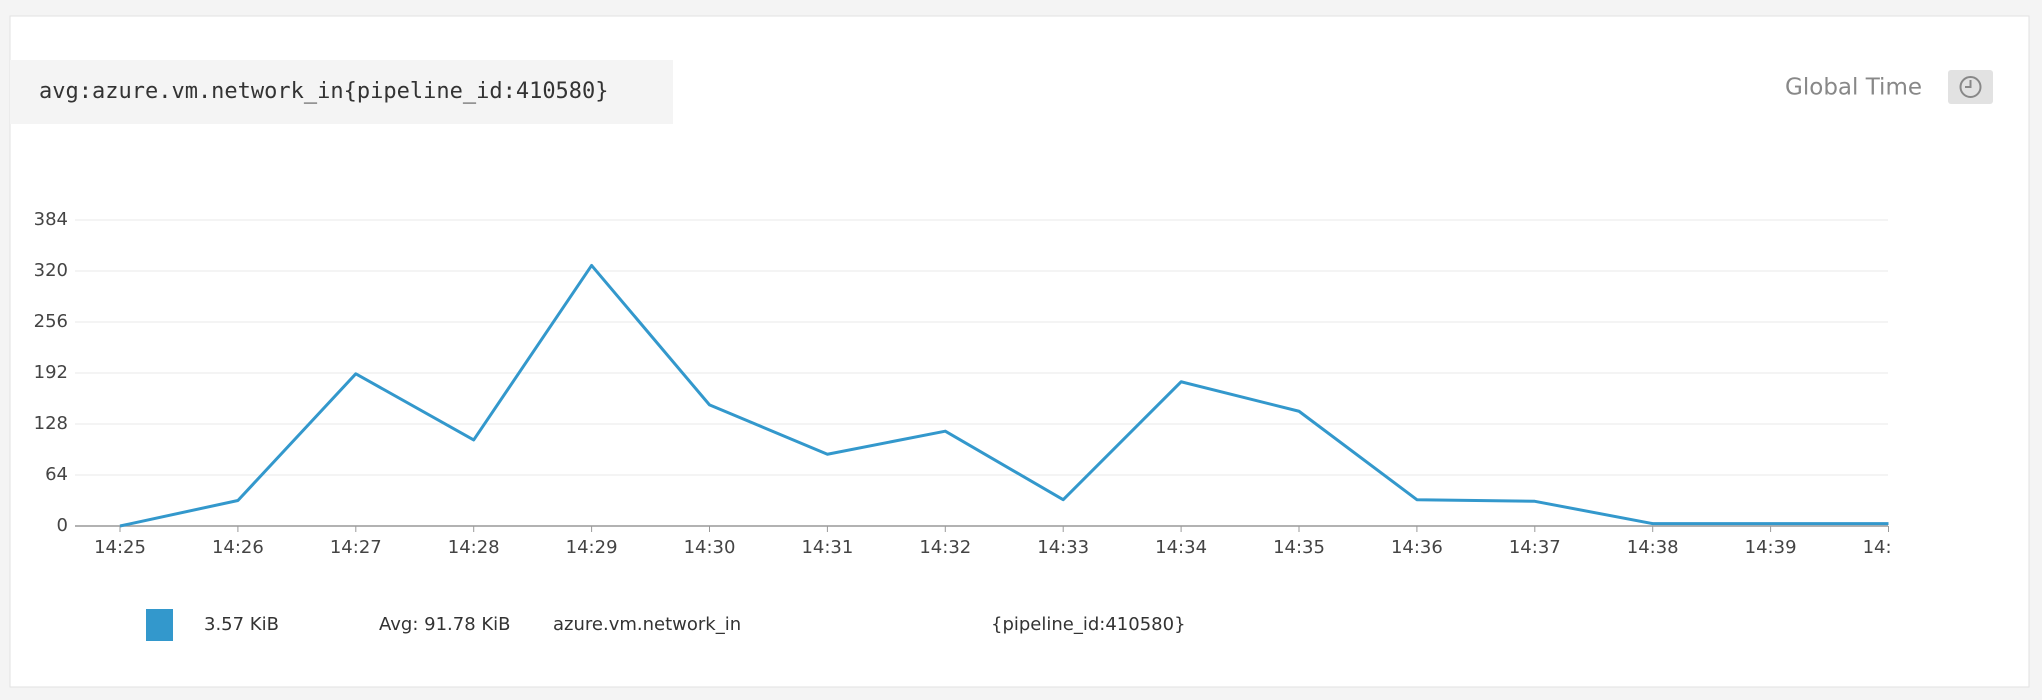 This screenshot has width=2042, height=700. What do you see at coordinates (241, 624) in the screenshot?
I see `legend-last: 3.57 KiB` at bounding box center [241, 624].